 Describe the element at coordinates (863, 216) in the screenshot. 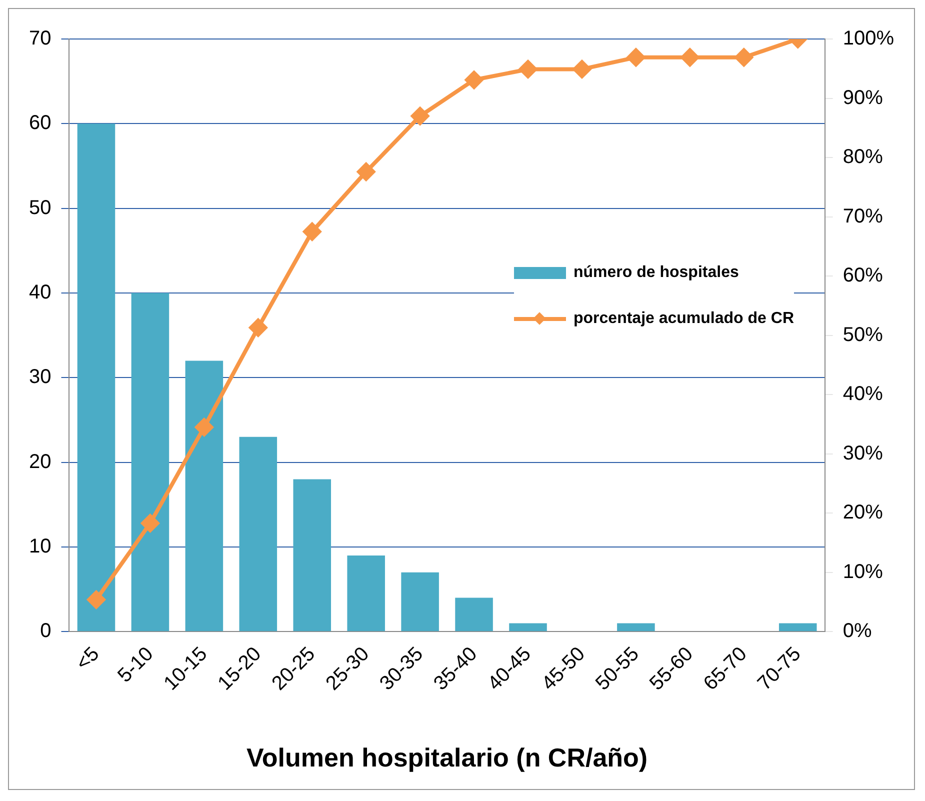

I see `y2-tick-label: 70%` at that location.